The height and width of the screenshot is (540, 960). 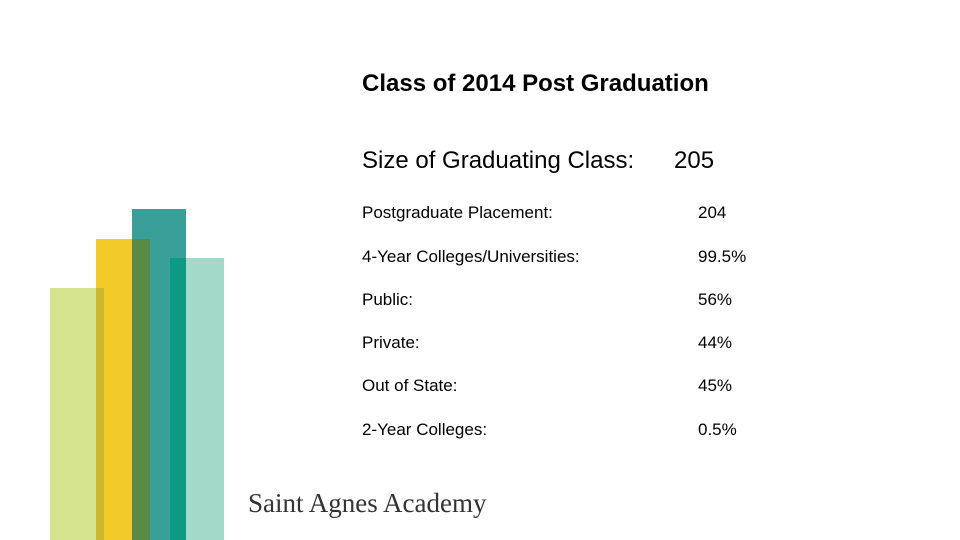 I want to click on stat-value: 56%, so click(x=715, y=299).